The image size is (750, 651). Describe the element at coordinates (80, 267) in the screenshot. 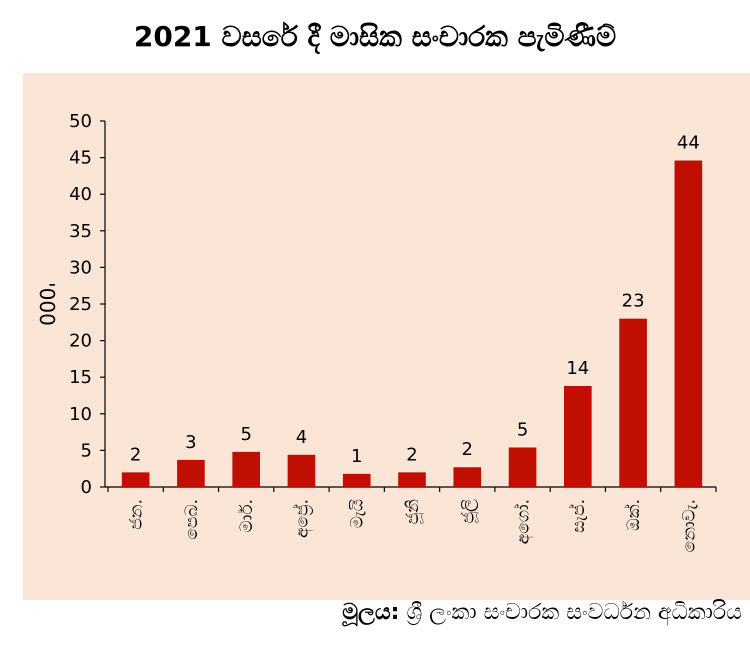

I see `y-tick-label: 30` at that location.